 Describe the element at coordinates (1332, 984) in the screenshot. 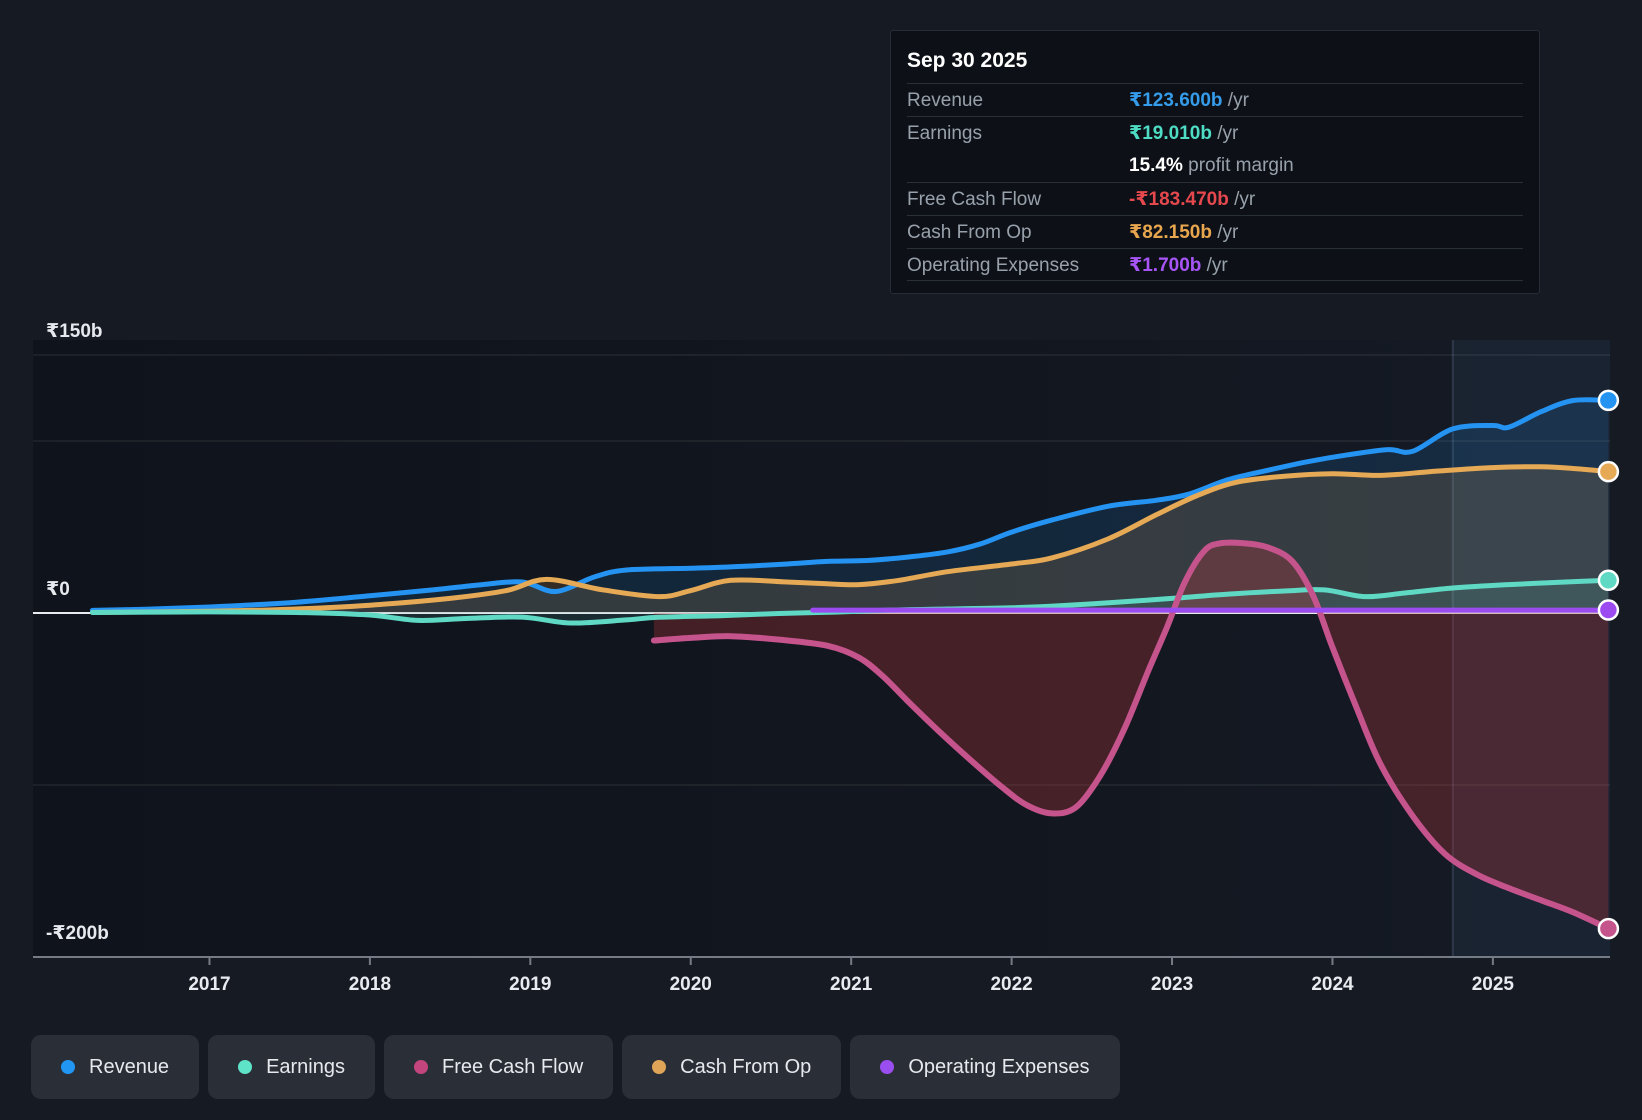

I see `x-axis-label: 2024` at that location.